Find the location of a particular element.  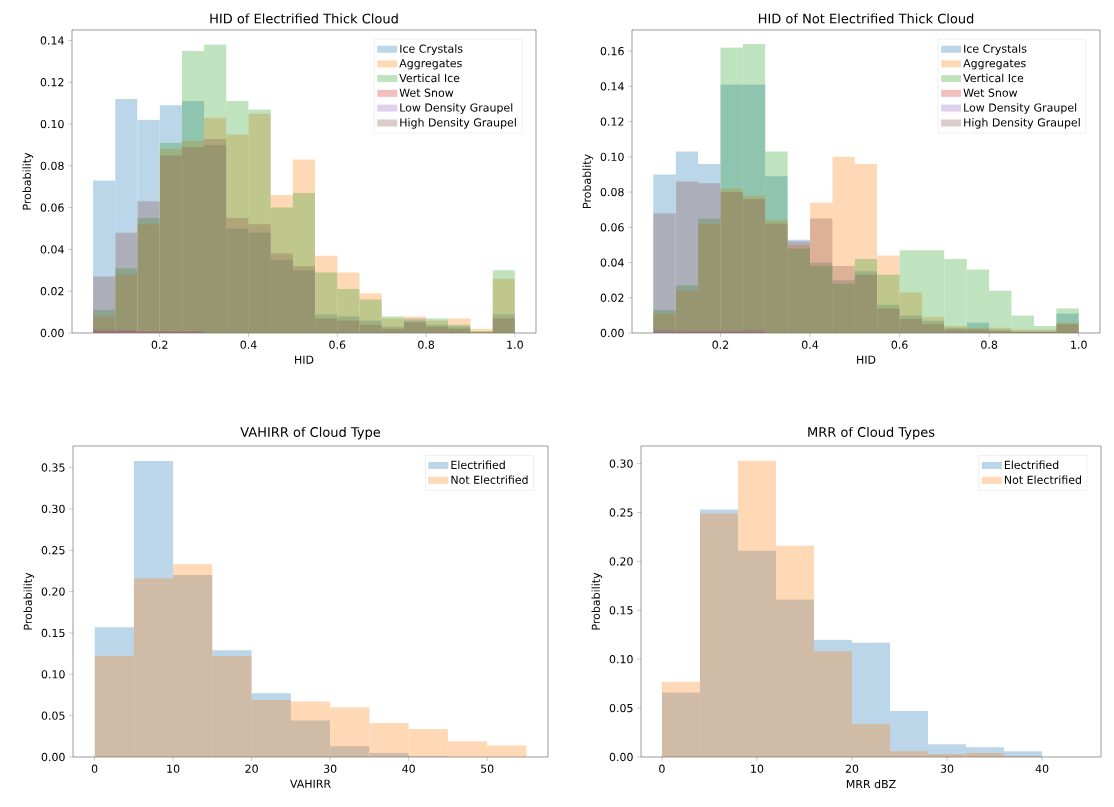

chart-title: MRR of Cloud Types is located at coordinates (871, 433).